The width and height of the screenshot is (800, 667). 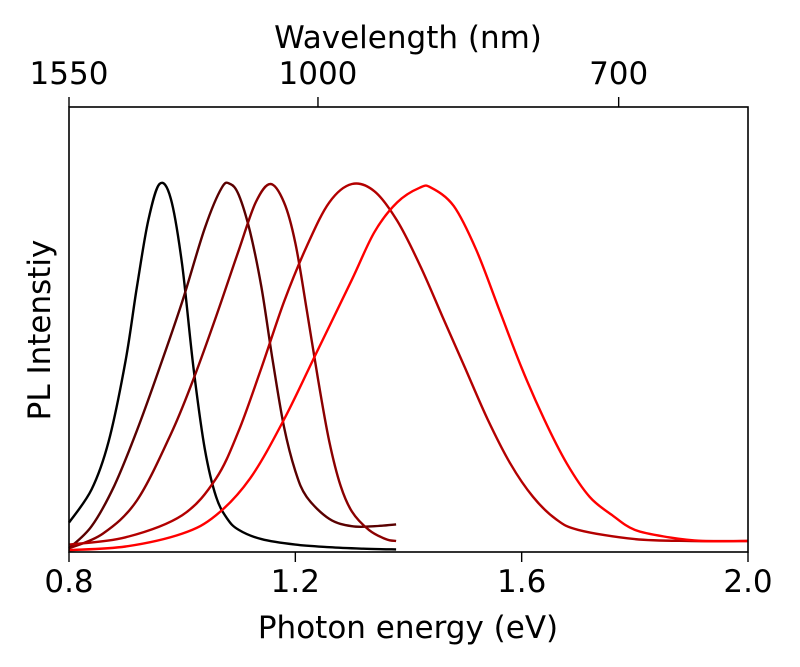 I want to click on top-tick-label: 1000, so click(x=318, y=74).